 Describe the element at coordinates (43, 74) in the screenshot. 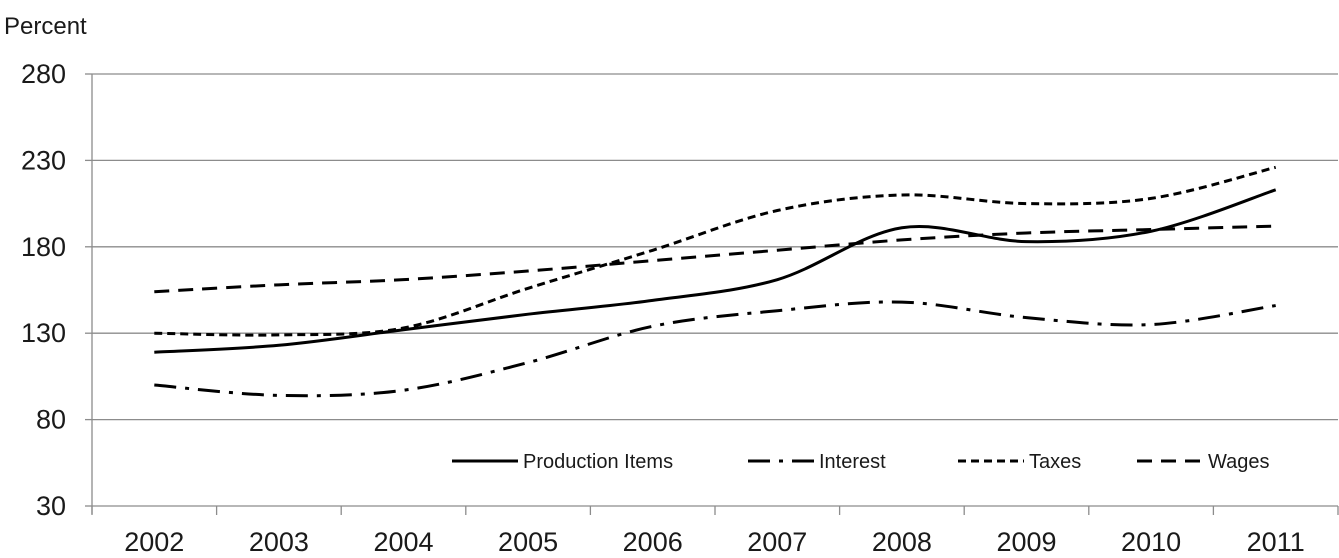

I see `y-tick-label: 280` at that location.